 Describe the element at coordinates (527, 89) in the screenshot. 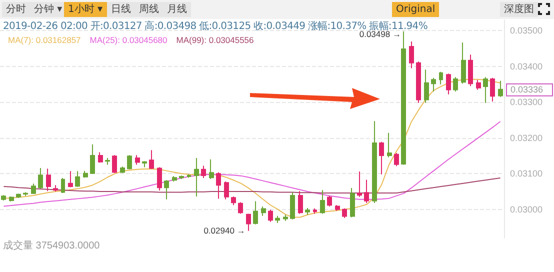

I see `text: 0.03336` at that location.